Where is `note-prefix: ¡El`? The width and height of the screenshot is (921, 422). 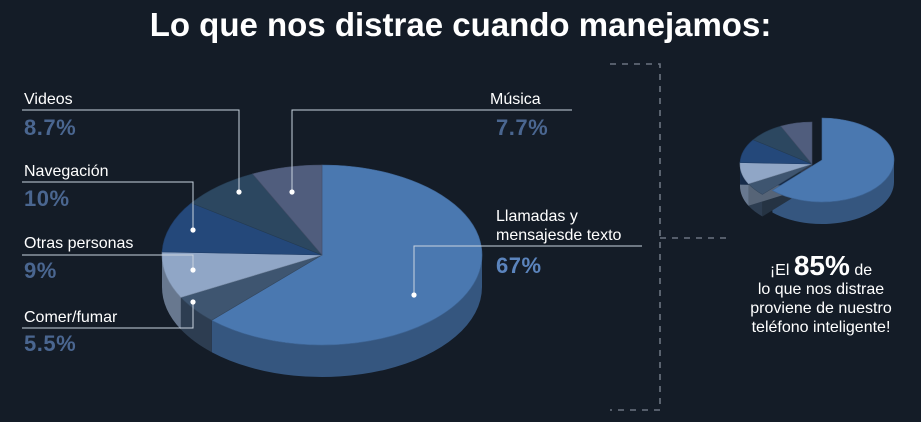 note-prefix: ¡El is located at coordinates (781, 270).